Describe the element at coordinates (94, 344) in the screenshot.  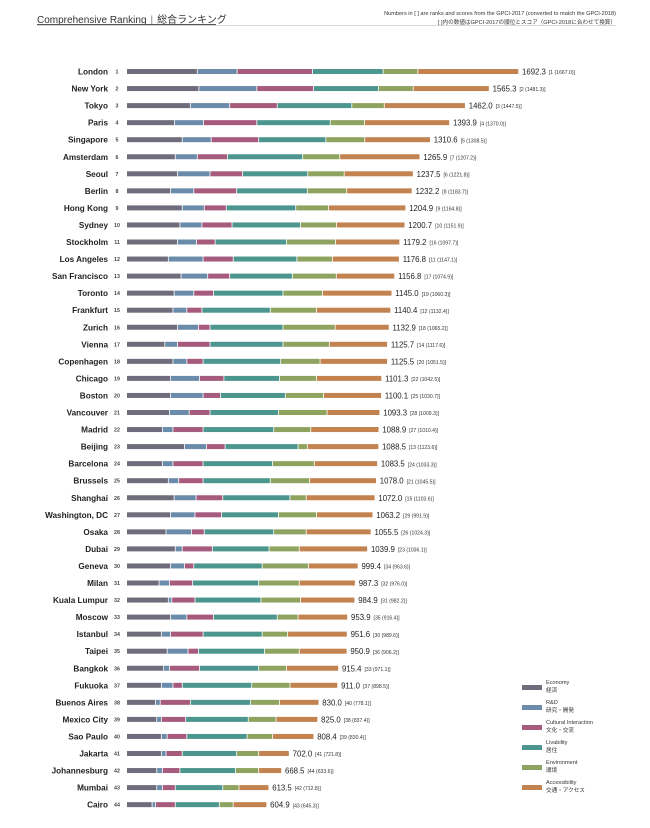
I see `city-label: Vienna` at that location.